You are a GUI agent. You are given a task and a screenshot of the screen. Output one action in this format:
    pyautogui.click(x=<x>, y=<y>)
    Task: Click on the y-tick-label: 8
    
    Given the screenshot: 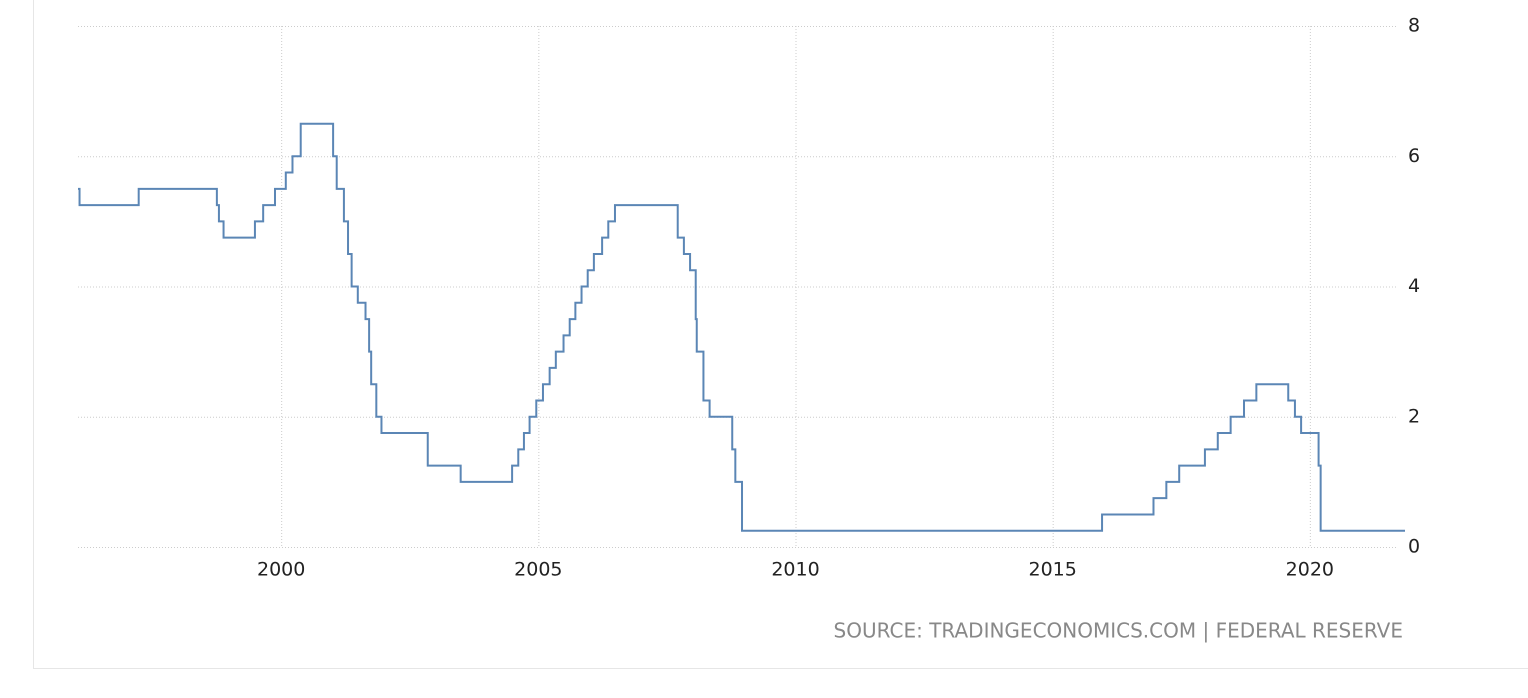 What is the action you would take?
    pyautogui.click(x=1414, y=26)
    